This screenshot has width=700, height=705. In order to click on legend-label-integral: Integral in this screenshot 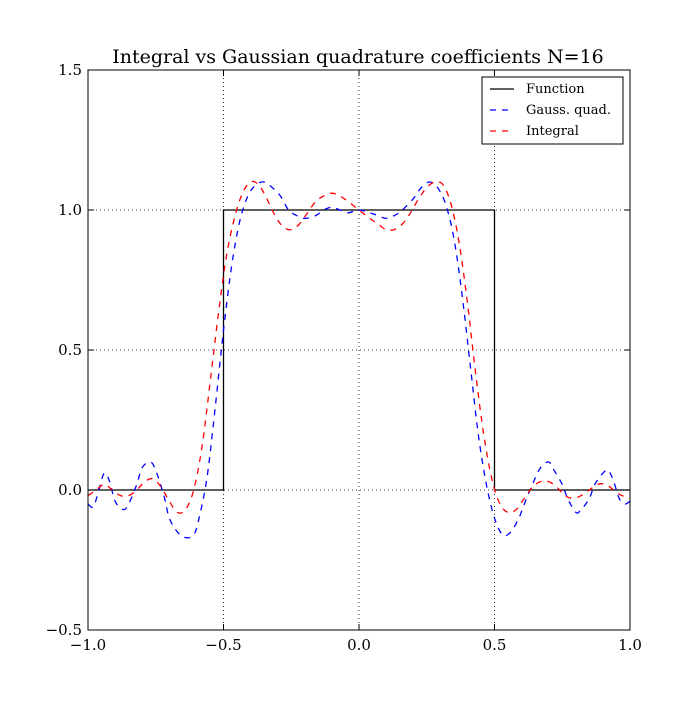, I will do `click(552, 131)`.